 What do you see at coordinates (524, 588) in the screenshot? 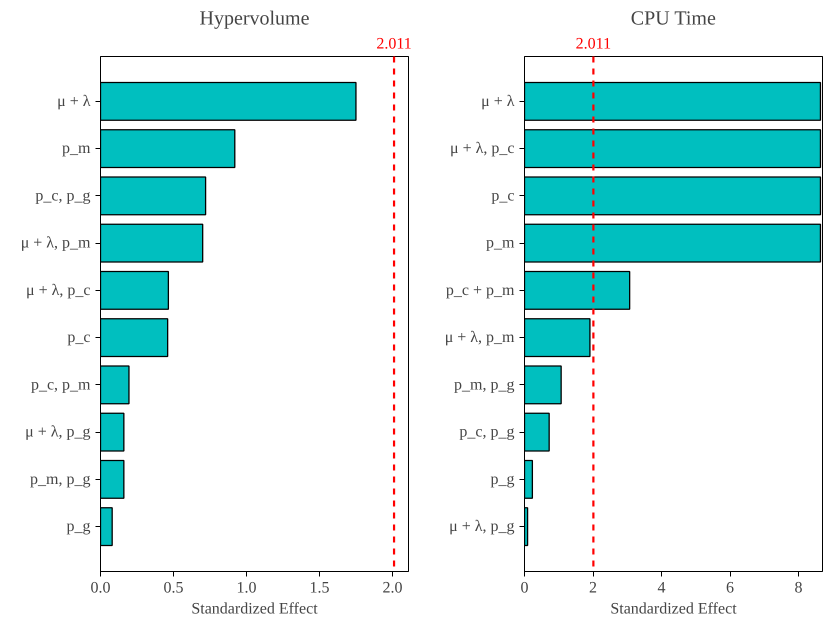
I see `x-tick-label: 0` at bounding box center [524, 588].